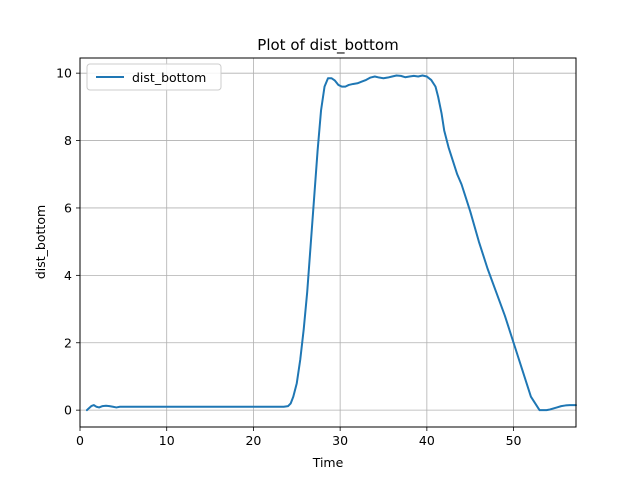 Image resolution: width=640 pixels, height=480 pixels. I want to click on y-tick-label: 0, so click(68, 410).